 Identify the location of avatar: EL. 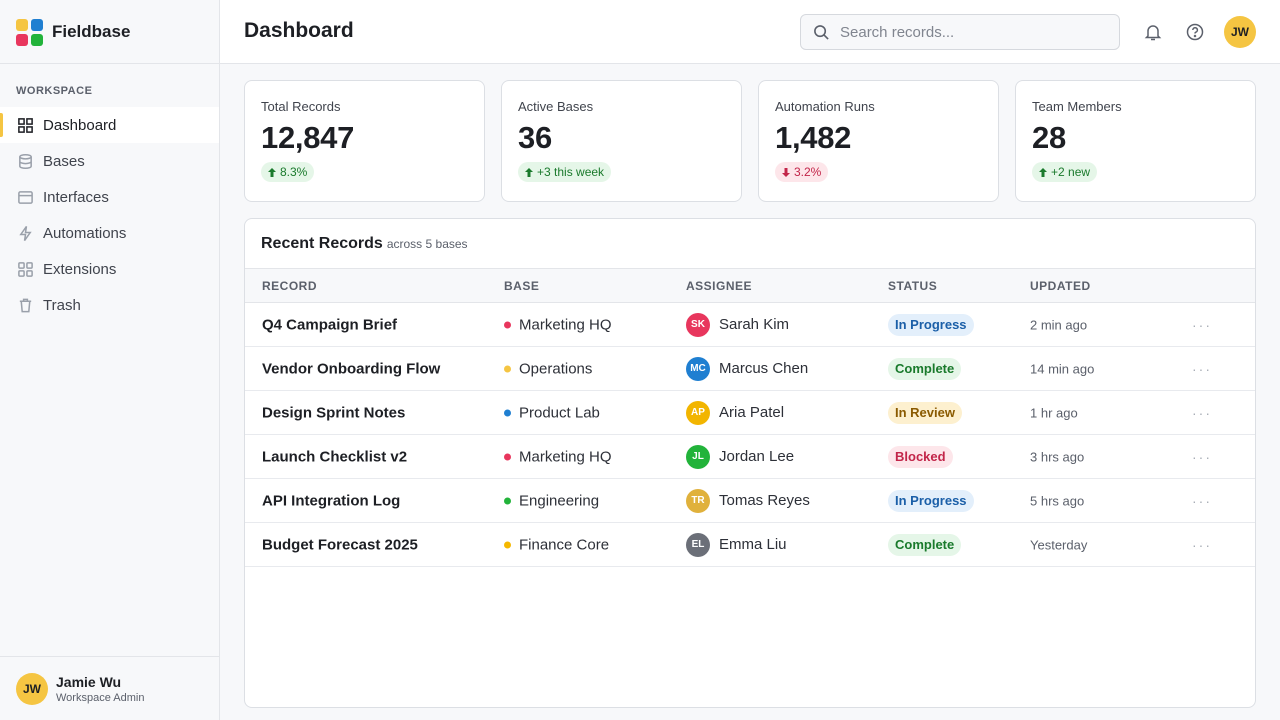
(698, 544).